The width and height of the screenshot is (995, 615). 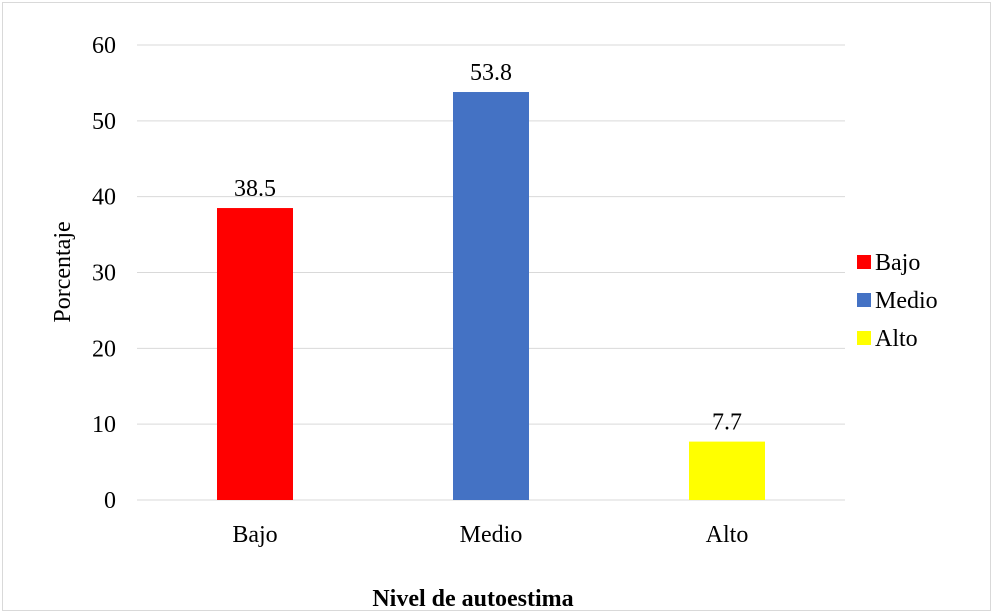 I want to click on bar-bajo, so click(x=255, y=354).